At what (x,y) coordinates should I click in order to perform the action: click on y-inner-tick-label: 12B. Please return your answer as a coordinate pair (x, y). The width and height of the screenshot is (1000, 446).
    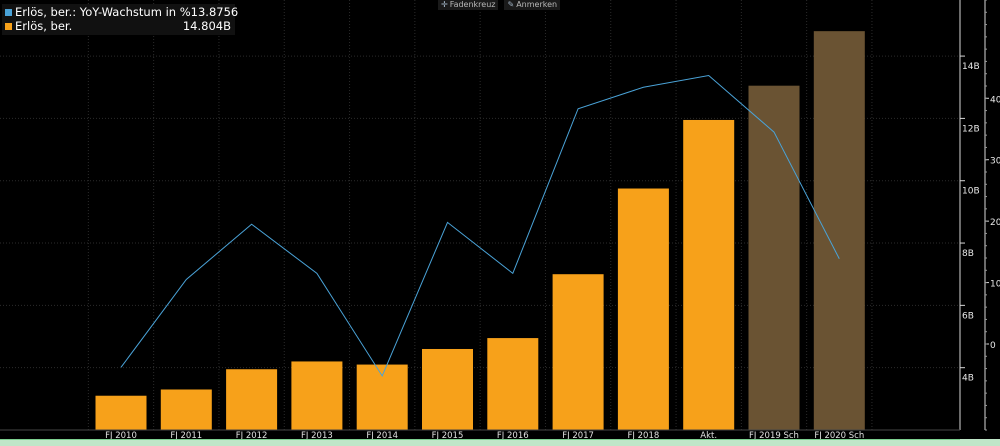
    Looking at the image, I should click on (971, 129).